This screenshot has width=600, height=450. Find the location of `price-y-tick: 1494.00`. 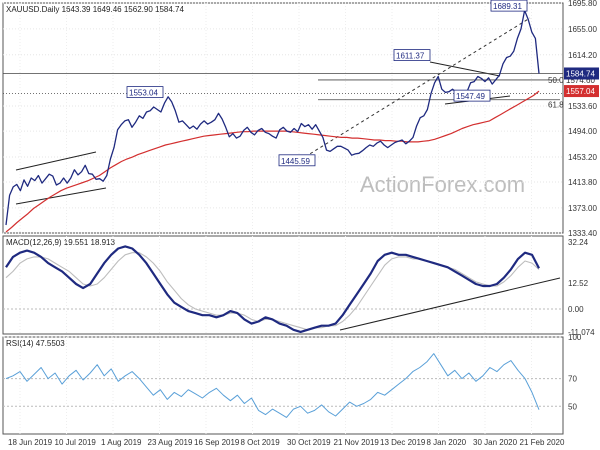

price-y-tick: 1494.00 is located at coordinates (582, 131).